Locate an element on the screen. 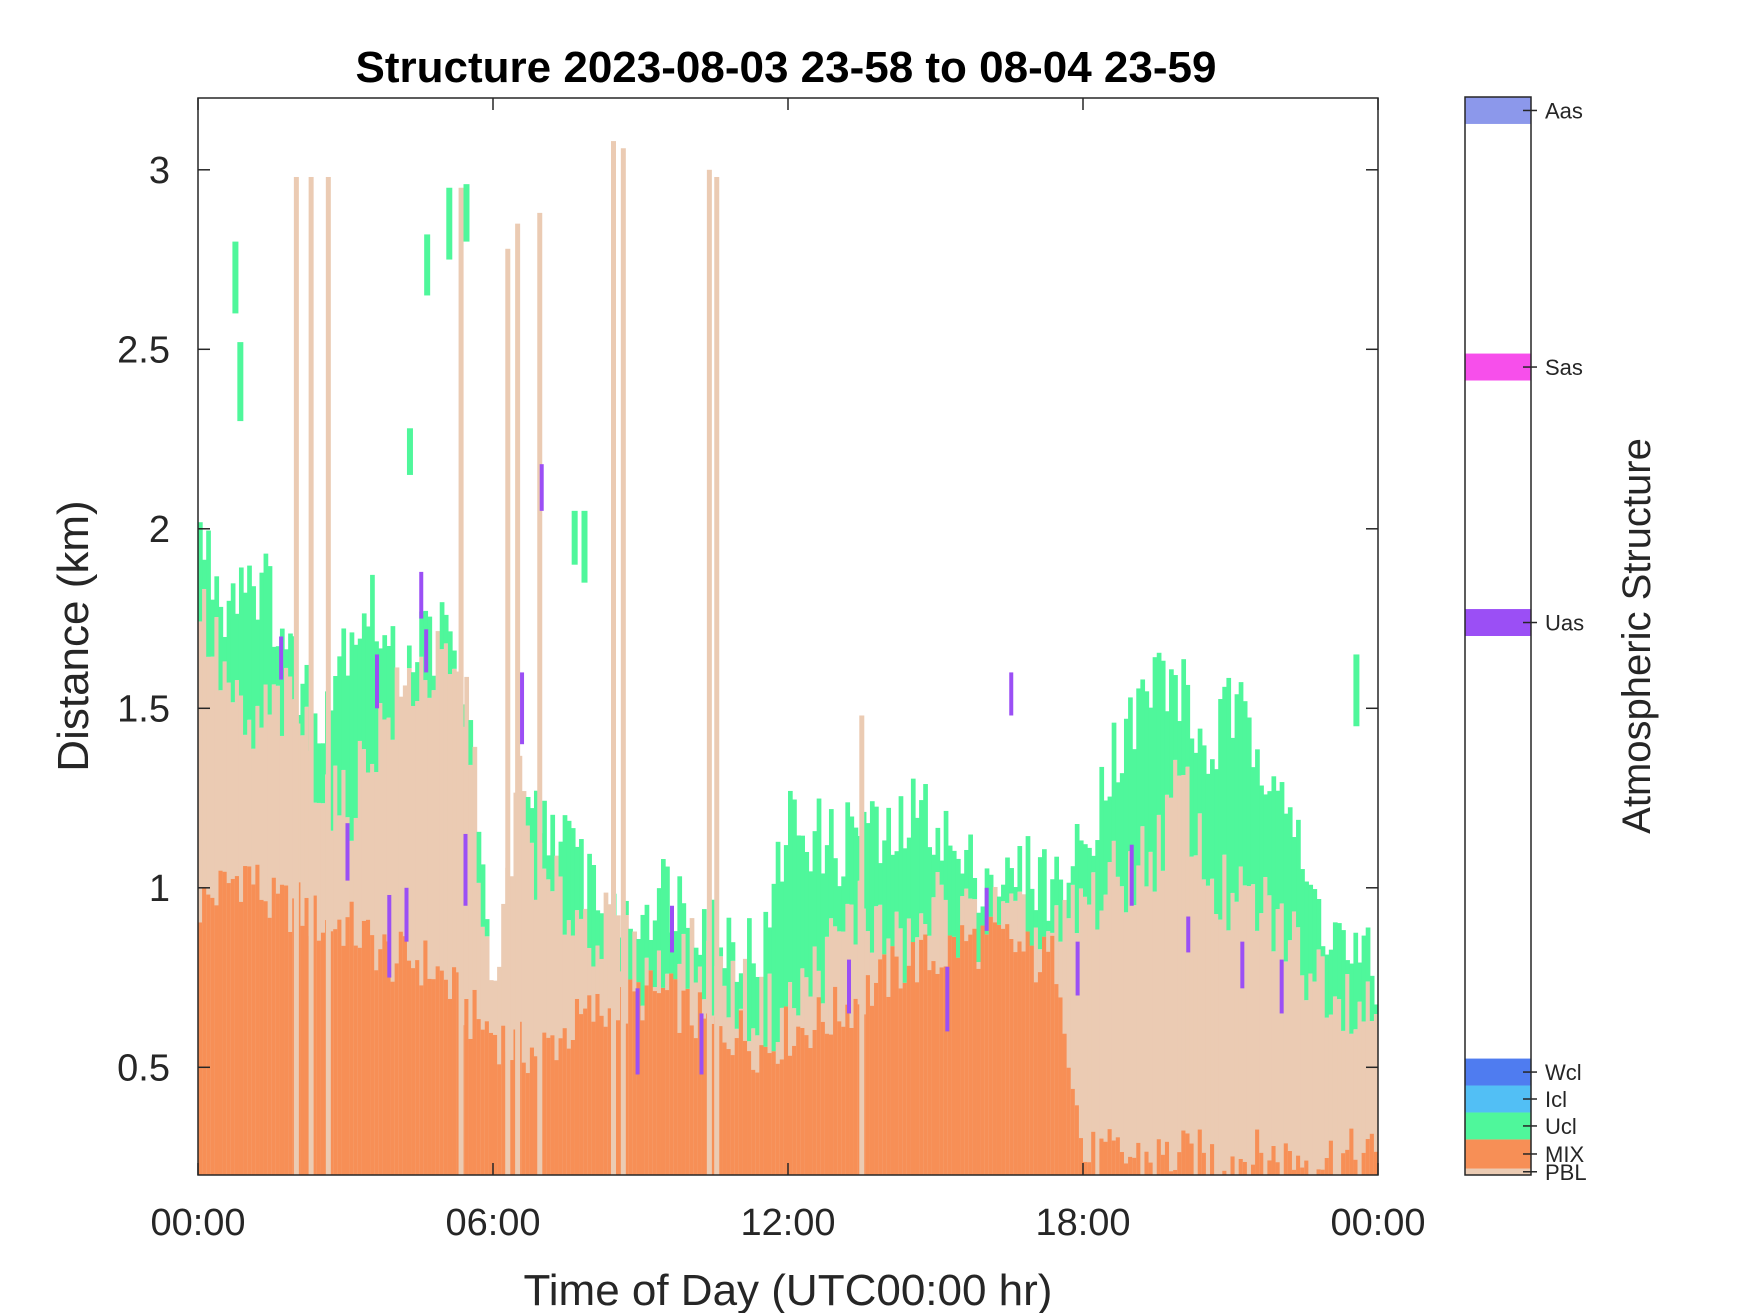  colorbar-swatch-wcl is located at coordinates (1498, 1072).